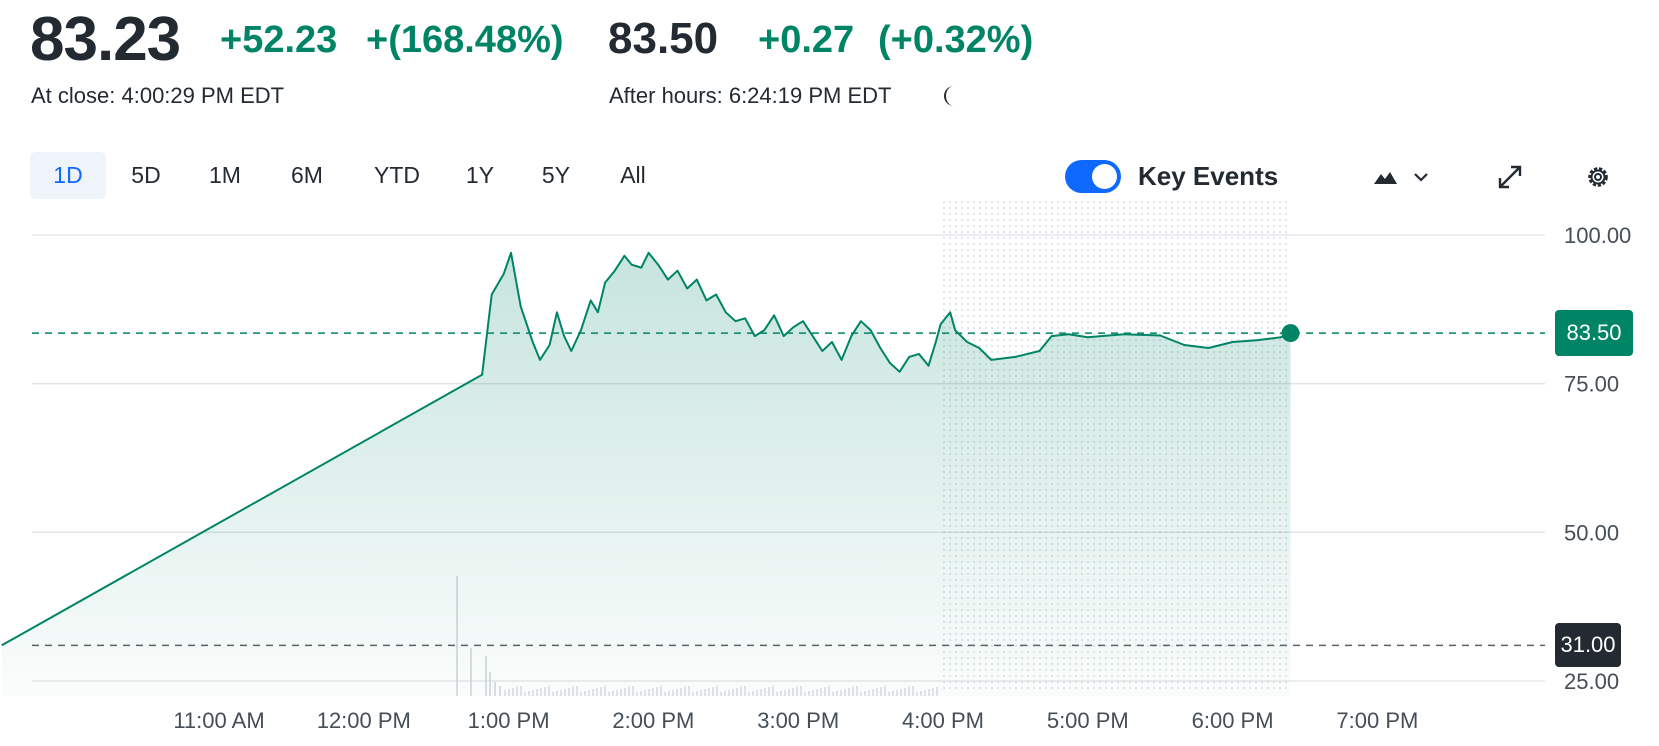 The height and width of the screenshot is (746, 1659). I want to click on gear-icon, so click(1598, 177).